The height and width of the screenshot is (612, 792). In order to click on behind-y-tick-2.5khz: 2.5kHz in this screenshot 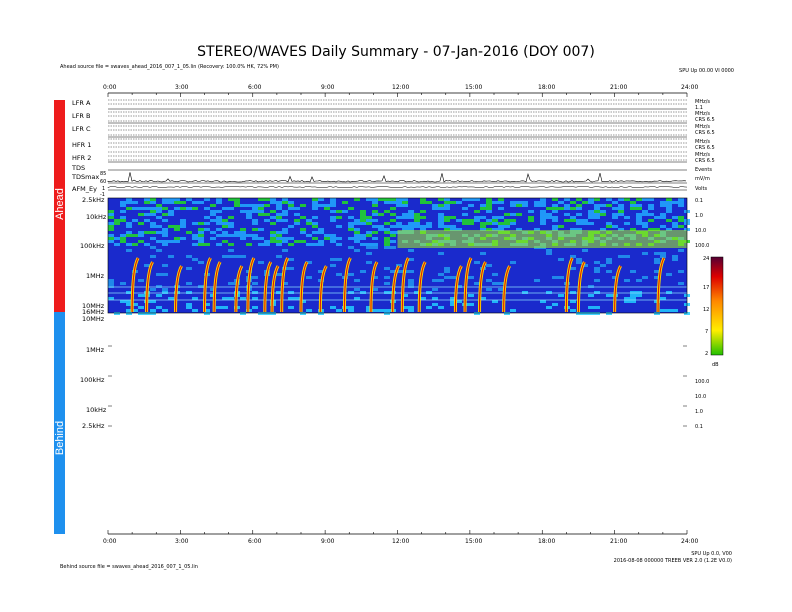, I will do `click(93, 426)`.